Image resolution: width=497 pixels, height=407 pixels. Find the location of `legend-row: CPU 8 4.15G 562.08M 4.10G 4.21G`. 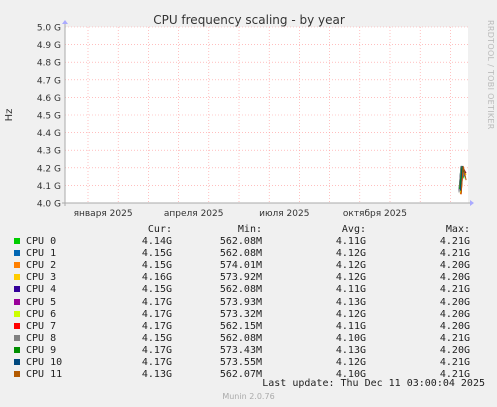

legend-row: CPU 8 4.15G 562.08M 4.10G 4.21G is located at coordinates (248, 339).